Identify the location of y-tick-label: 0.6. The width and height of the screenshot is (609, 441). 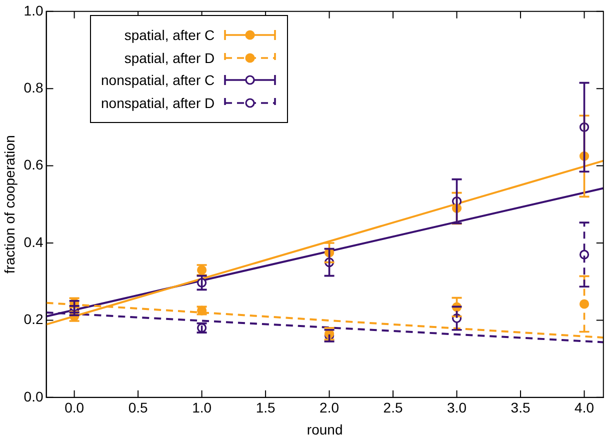
(34, 164).